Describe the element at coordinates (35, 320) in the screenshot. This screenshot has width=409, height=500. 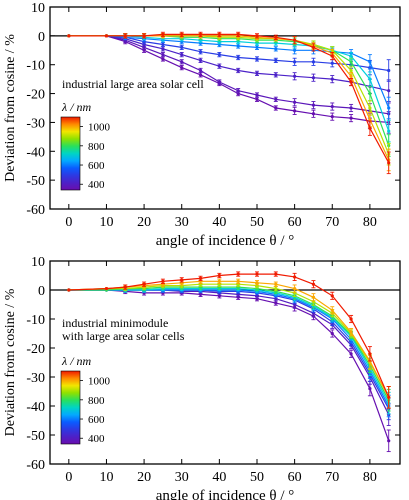
I see `y-tick-label: -10` at that location.